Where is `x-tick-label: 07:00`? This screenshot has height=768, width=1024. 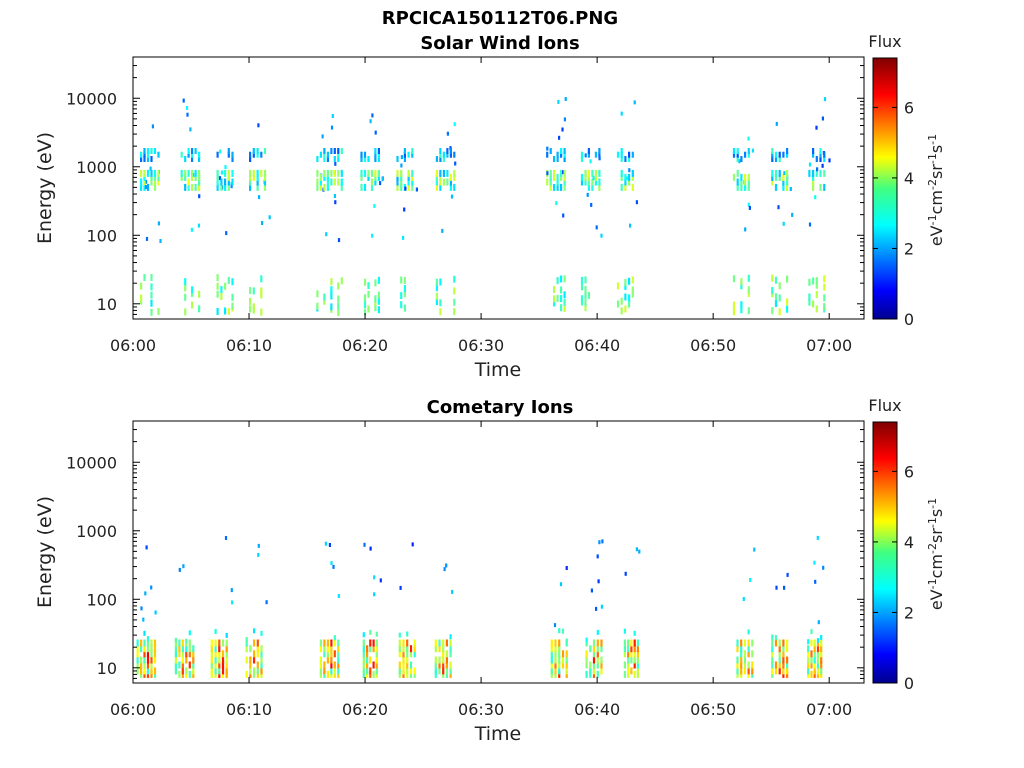 x-tick-label: 07:00 is located at coordinates (829, 709).